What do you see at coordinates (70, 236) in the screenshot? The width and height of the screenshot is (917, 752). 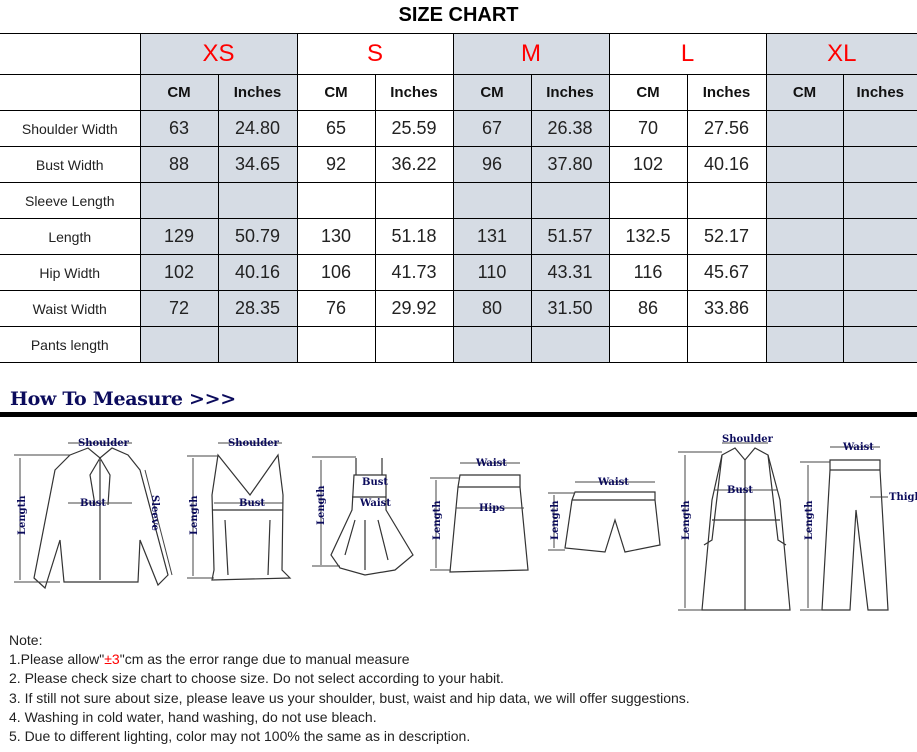 I see `row-label: Length` at bounding box center [70, 236].